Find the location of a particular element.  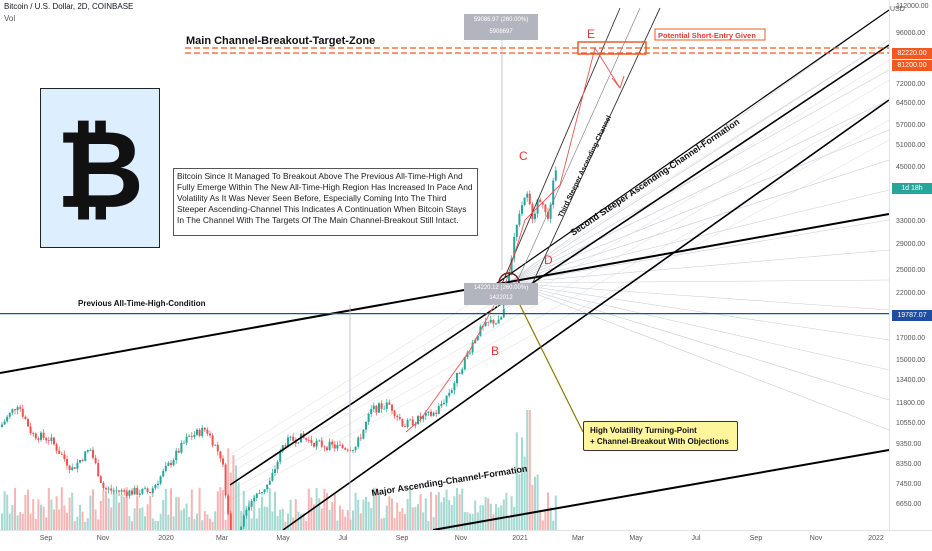

point-letter-e: E is located at coordinates (591, 34).